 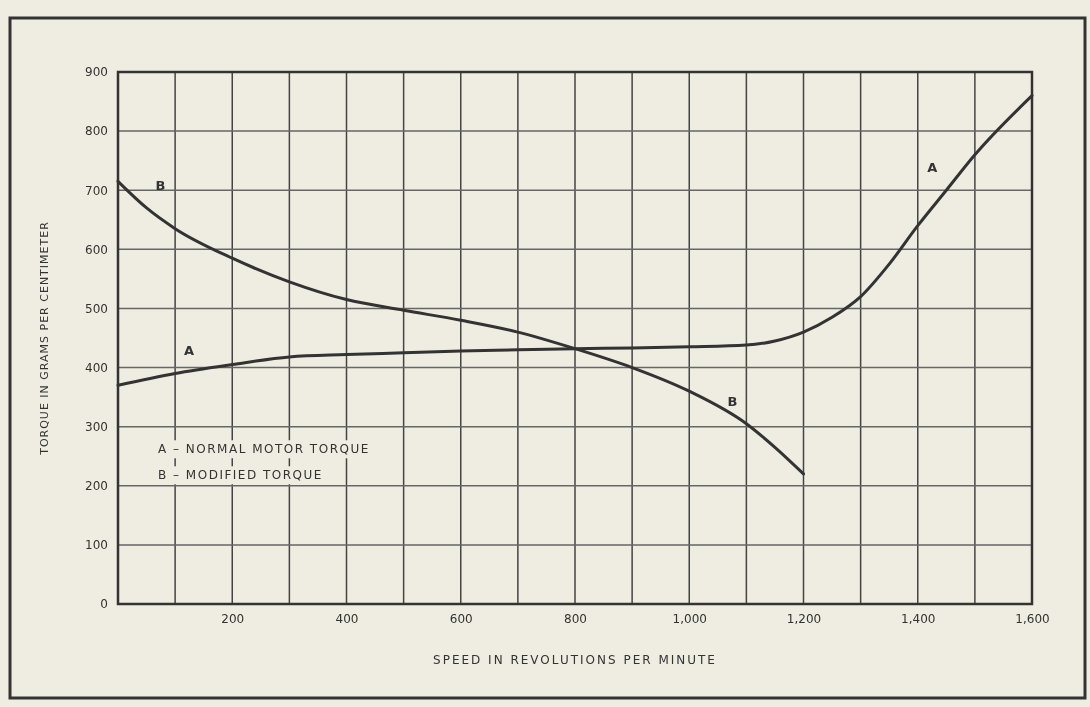 What do you see at coordinates (189, 351) in the screenshot?
I see `series-label: A` at bounding box center [189, 351].